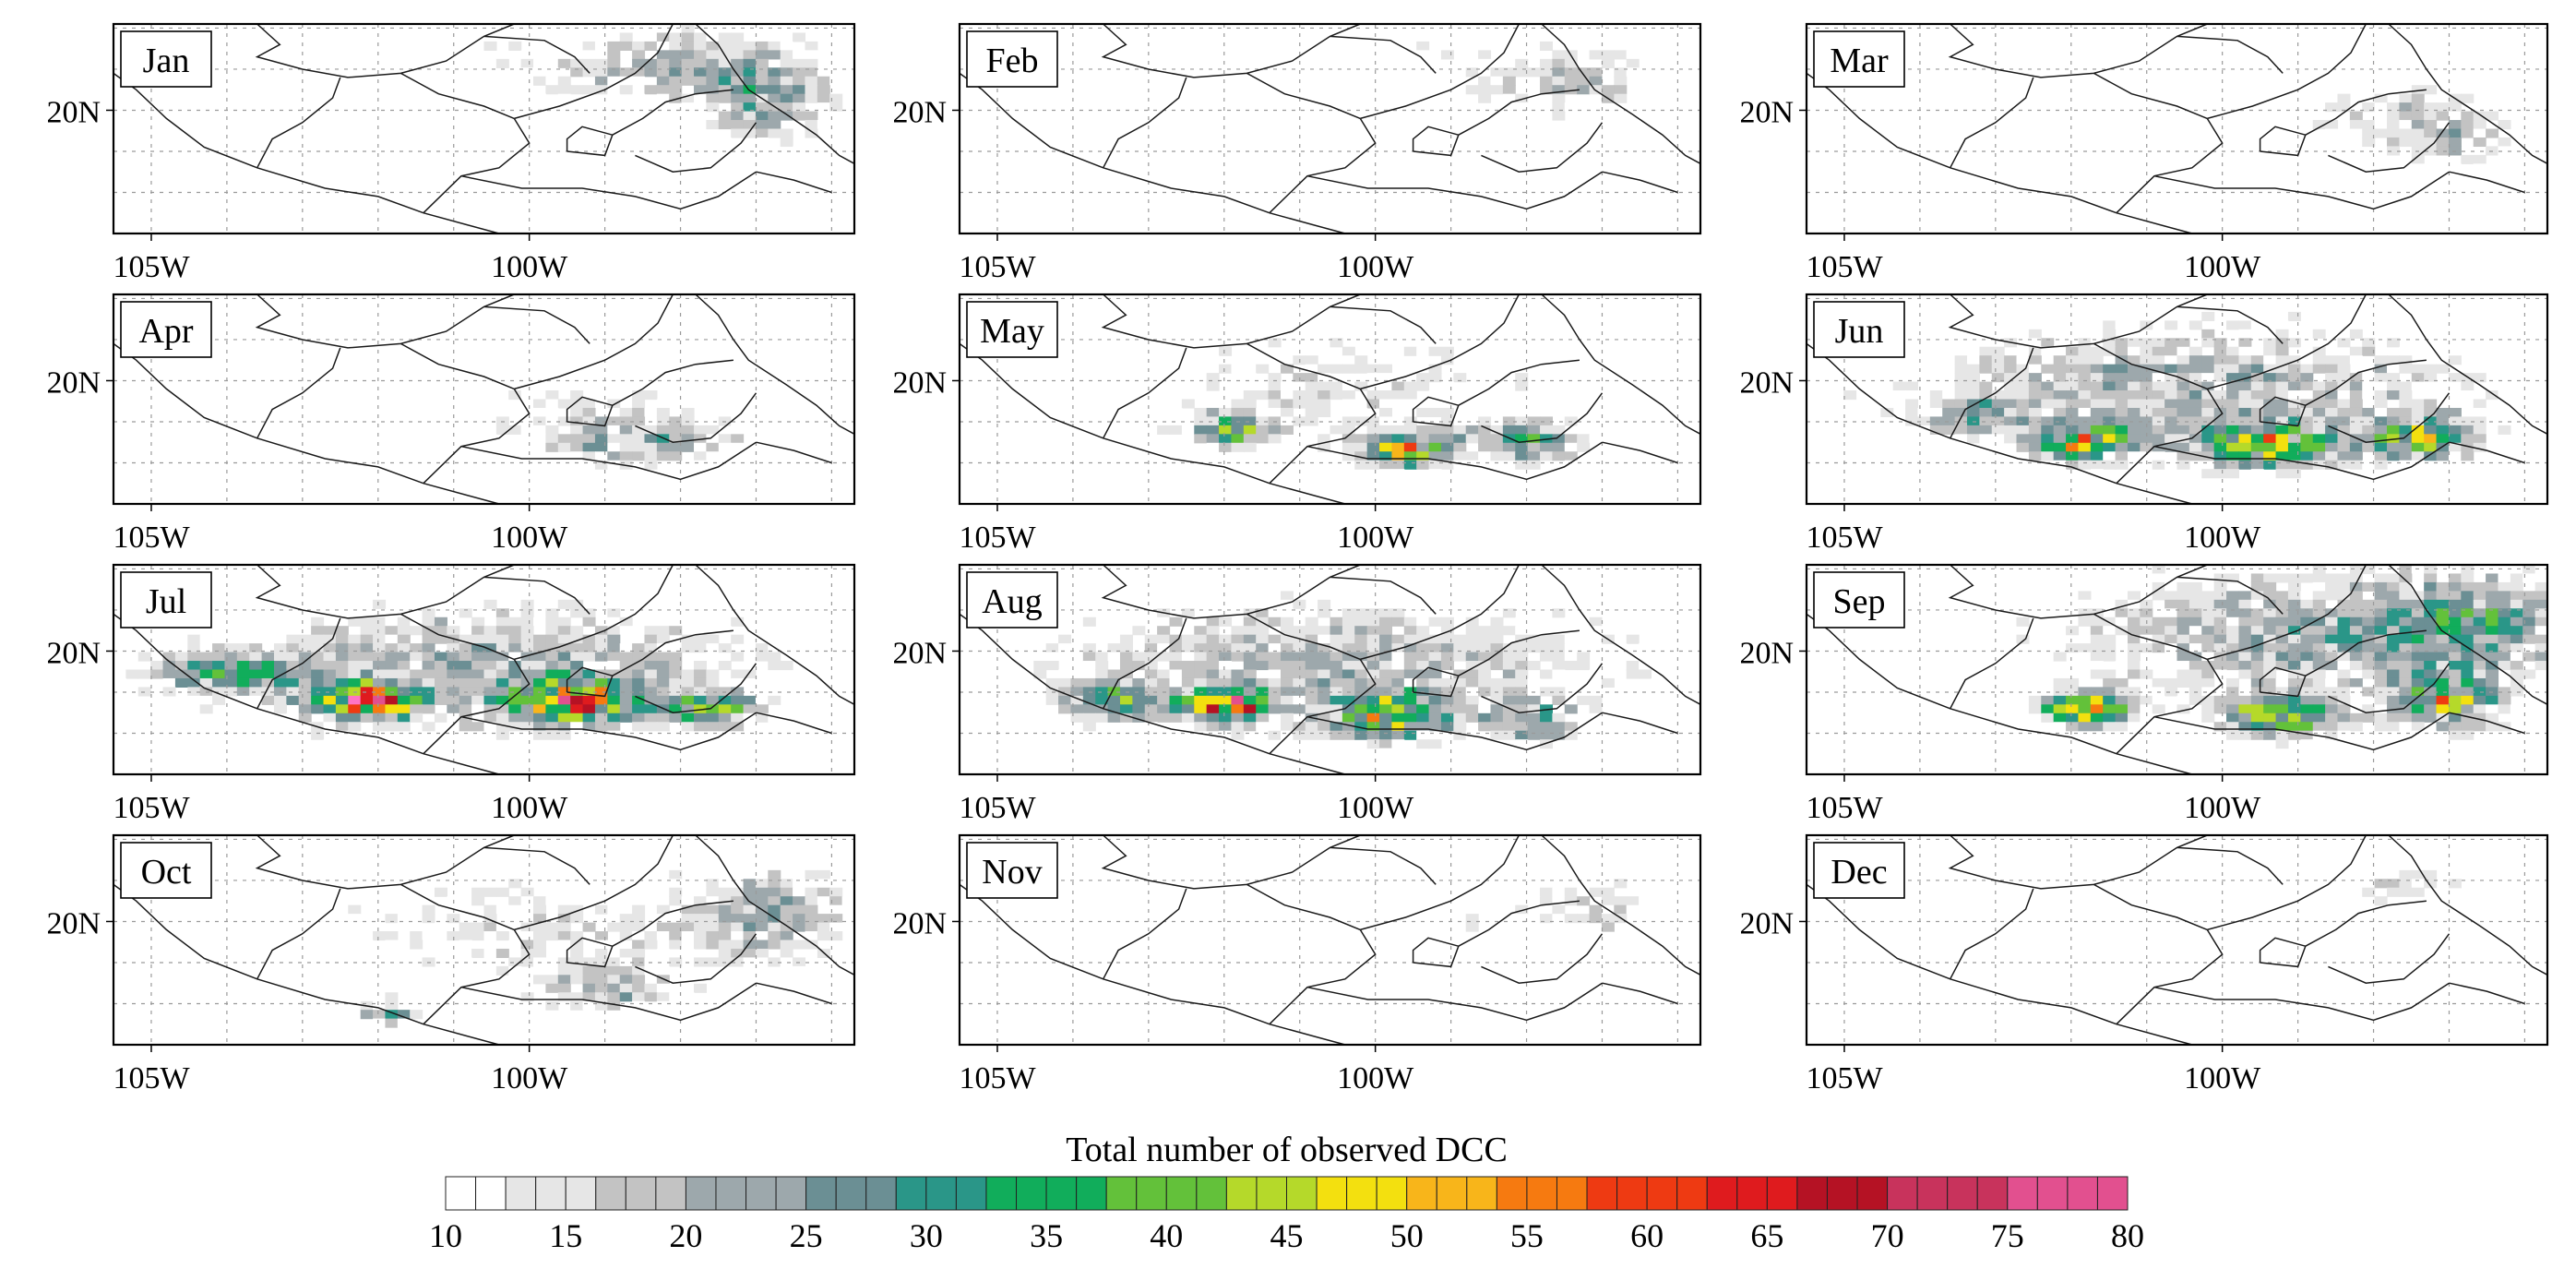 Image resolution: width=2576 pixels, height=1281 pixels. I want to click on heatmap-mar, so click(2386, 125).